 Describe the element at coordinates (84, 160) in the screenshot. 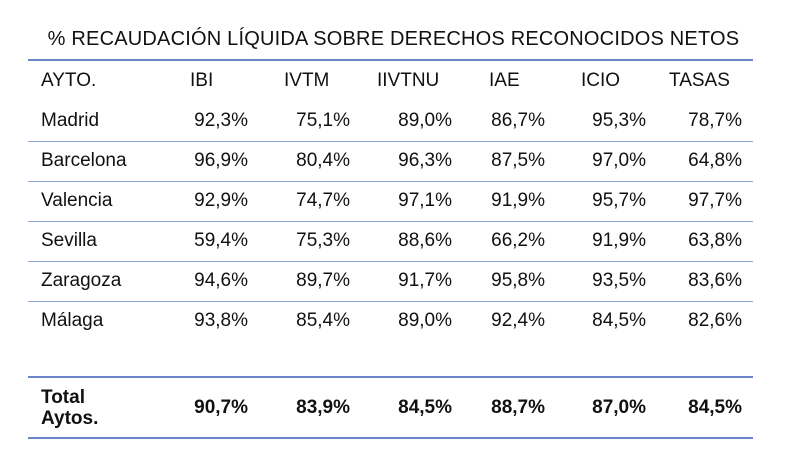

I see `row-name: Barcelona` at that location.